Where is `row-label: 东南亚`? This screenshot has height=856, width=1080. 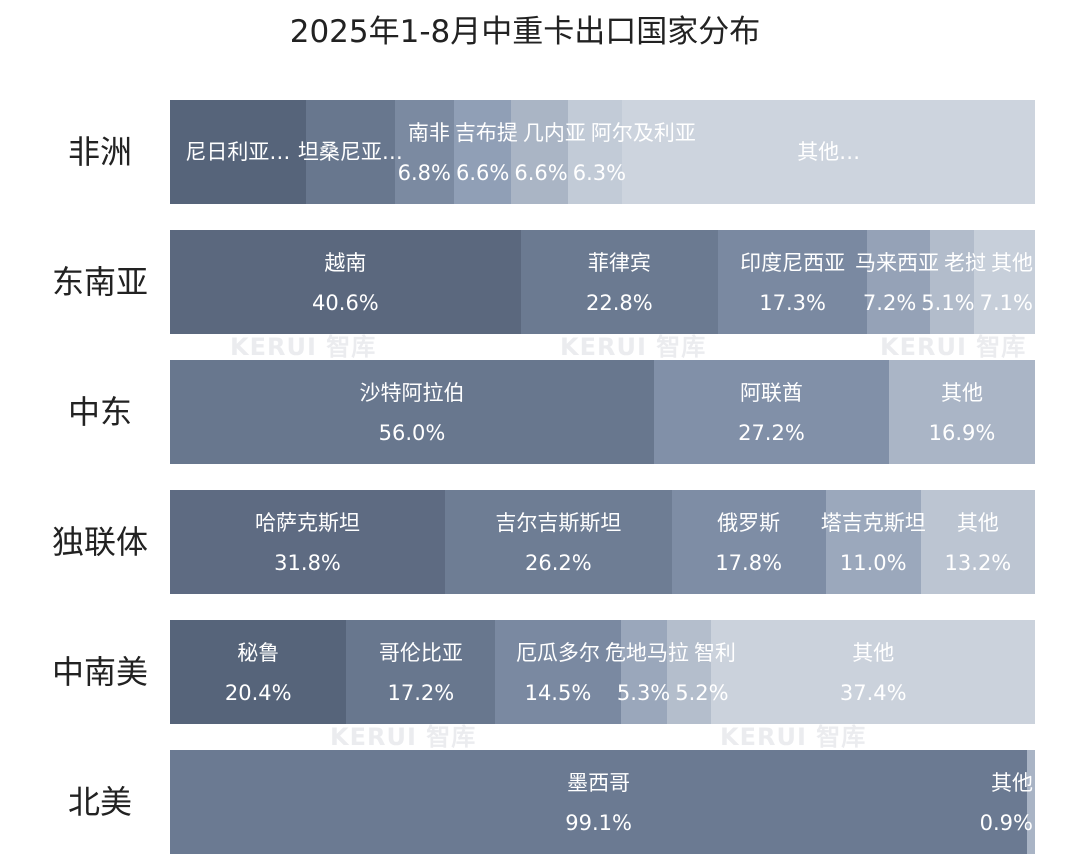 row-label: 东南亚 is located at coordinates (99, 282).